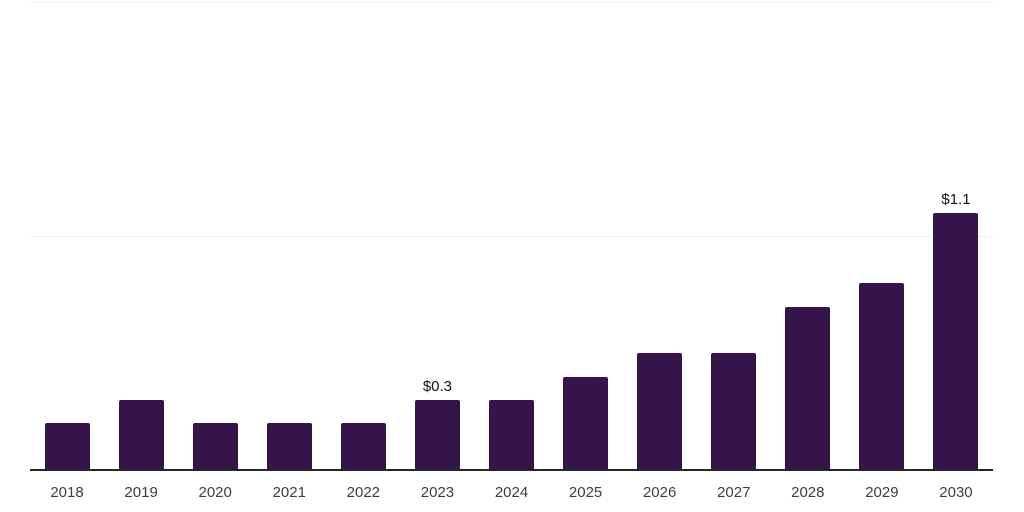 Image resolution: width=1024 pixels, height=512 pixels. Describe the element at coordinates (734, 492) in the screenshot. I see `x-tick-label-2027: 2027` at that location.